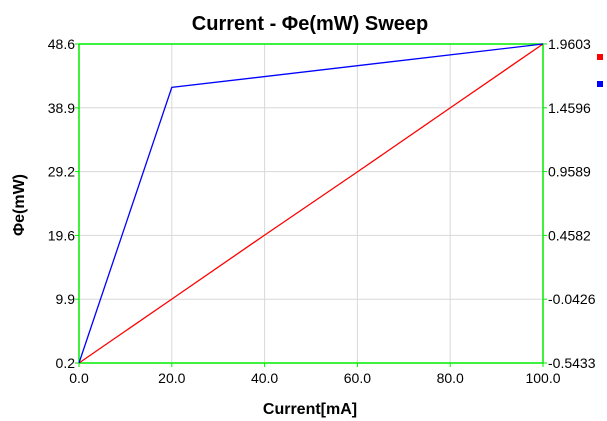 The width and height of the screenshot is (607, 421). I want to click on y-tick-label: 29.2, so click(61, 172).